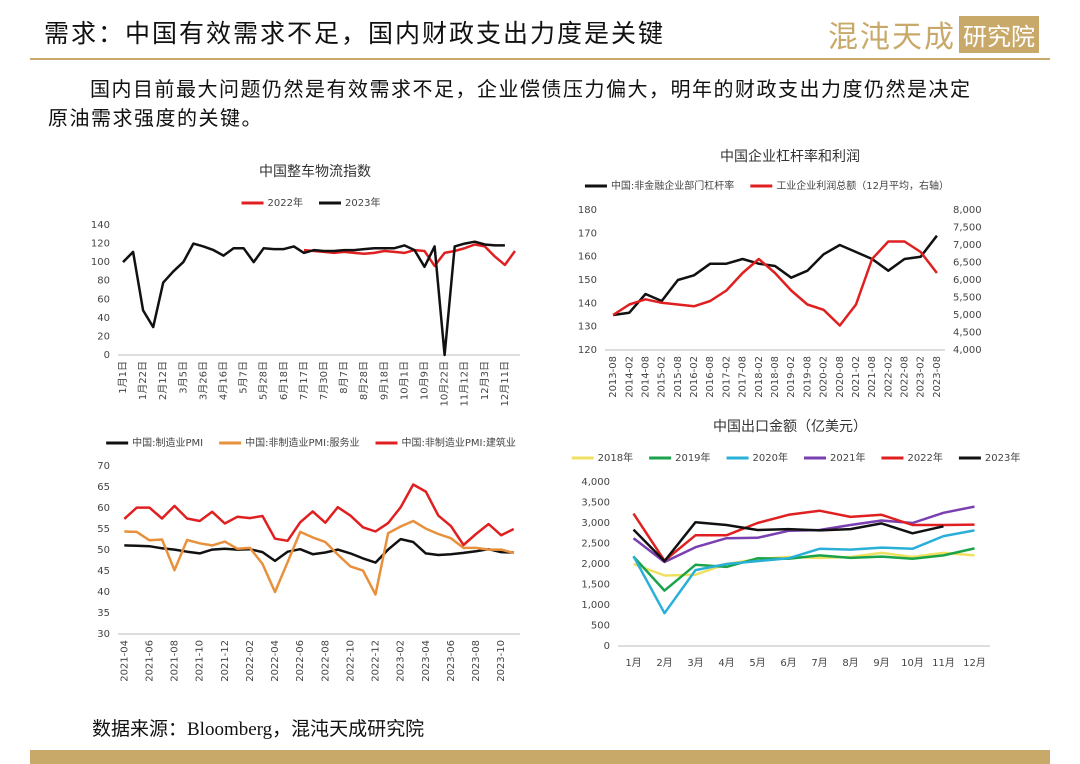 This screenshot has width=1080, height=764. What do you see at coordinates (933, 34) in the screenshot?
I see `logo: 混沌天成 研究院` at bounding box center [933, 34].